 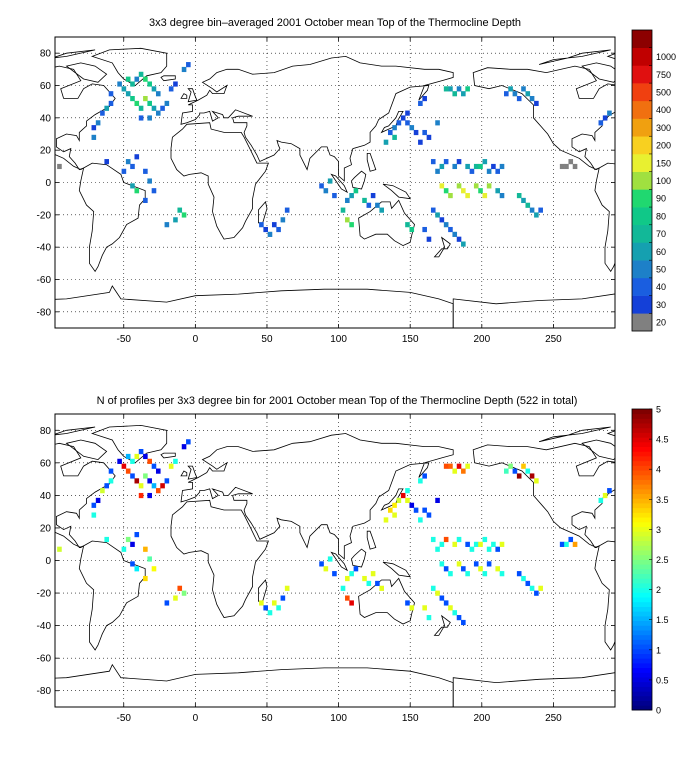 What do you see at coordinates (46, 151) in the screenshot?
I see `y-tick-label: 20` at bounding box center [46, 151].